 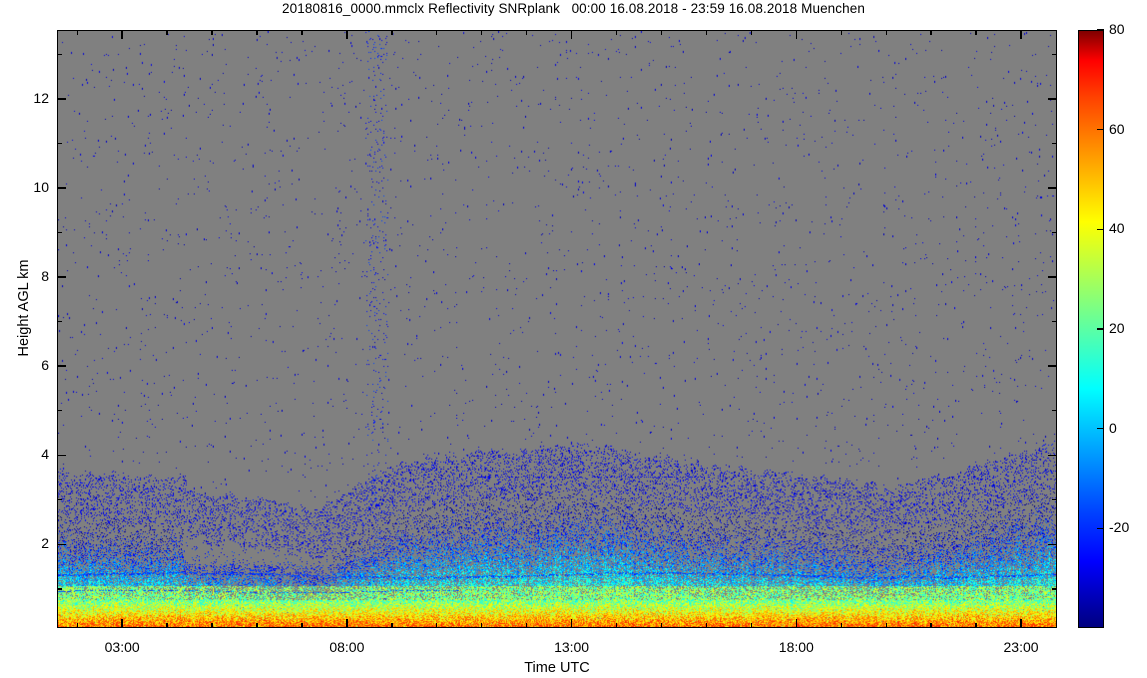 I want to click on y-tick-label: 6, so click(x=45, y=365).